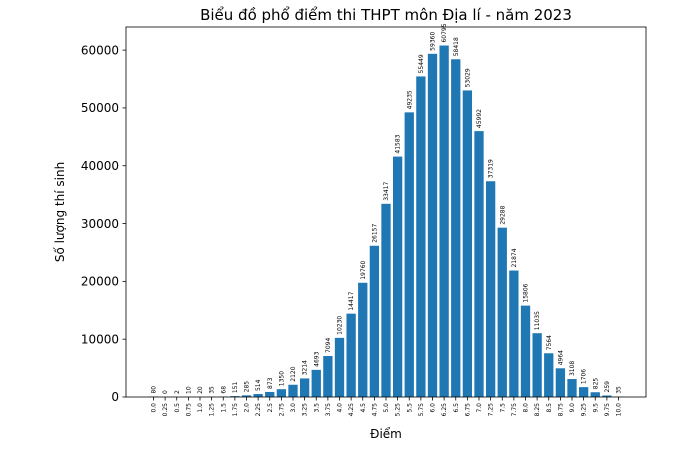 Image resolution: width=690 pixels, height=454 pixels. I want to click on bar-4.5, so click(362, 340).